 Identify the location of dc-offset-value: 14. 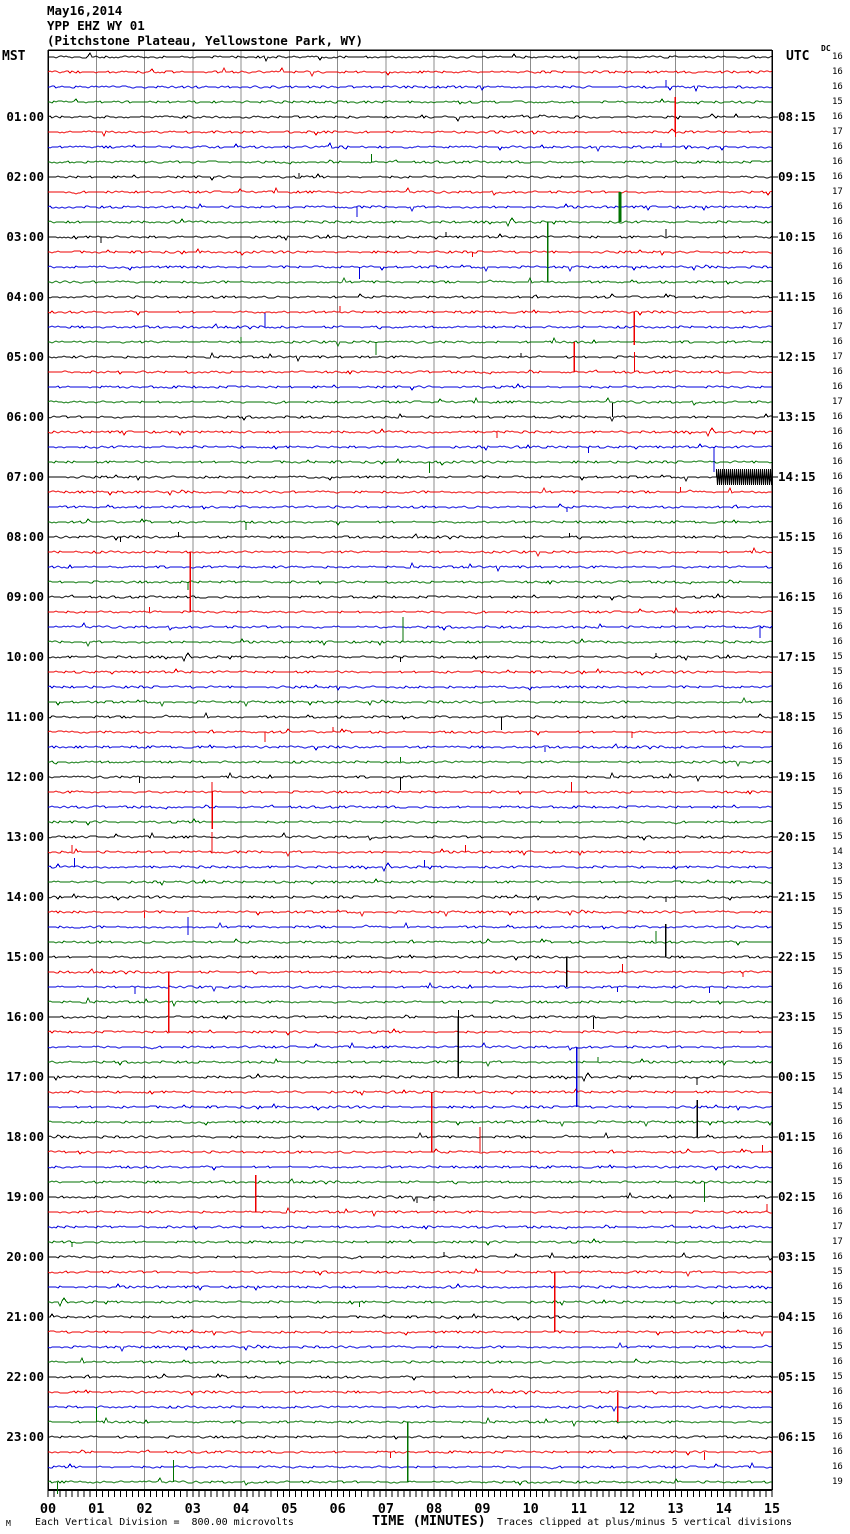
(837, 1092).